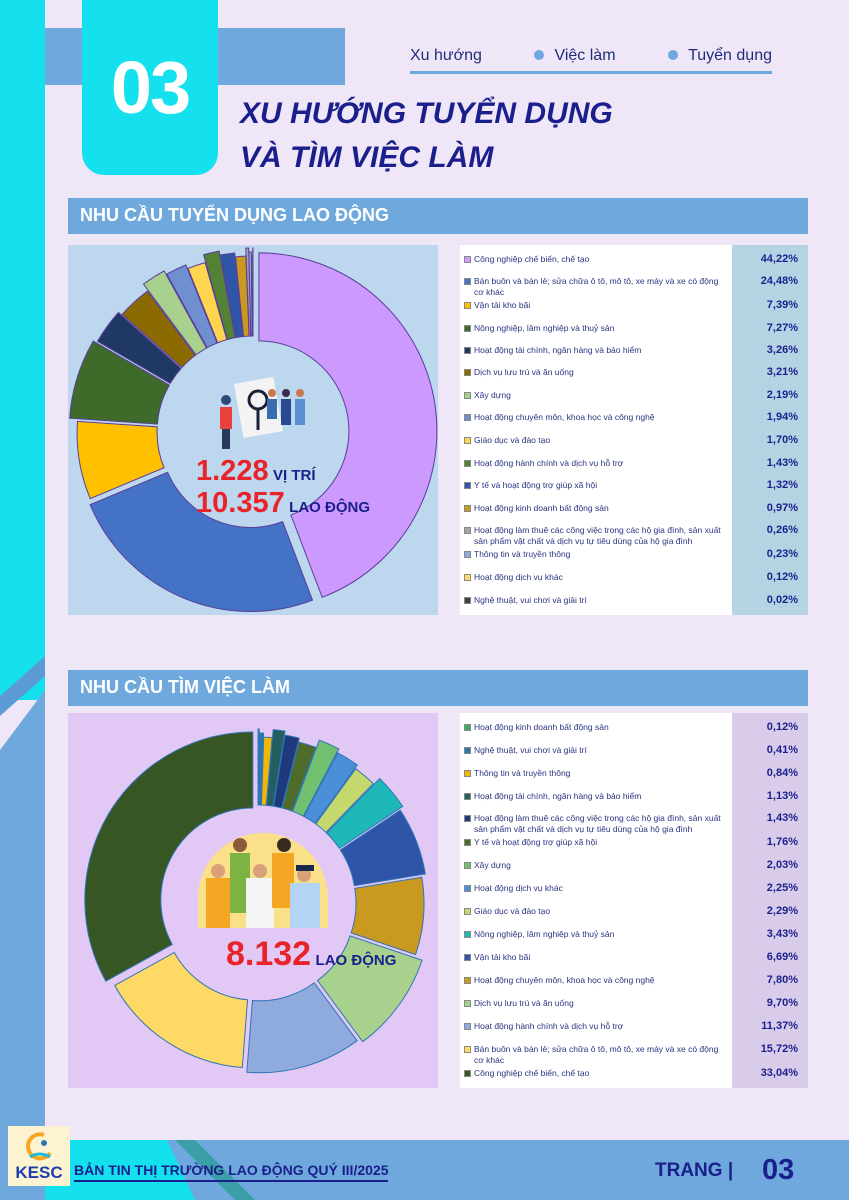 The height and width of the screenshot is (1200, 849). I want to click on legend-row: Xây dựng 2,19%, so click(634, 395).